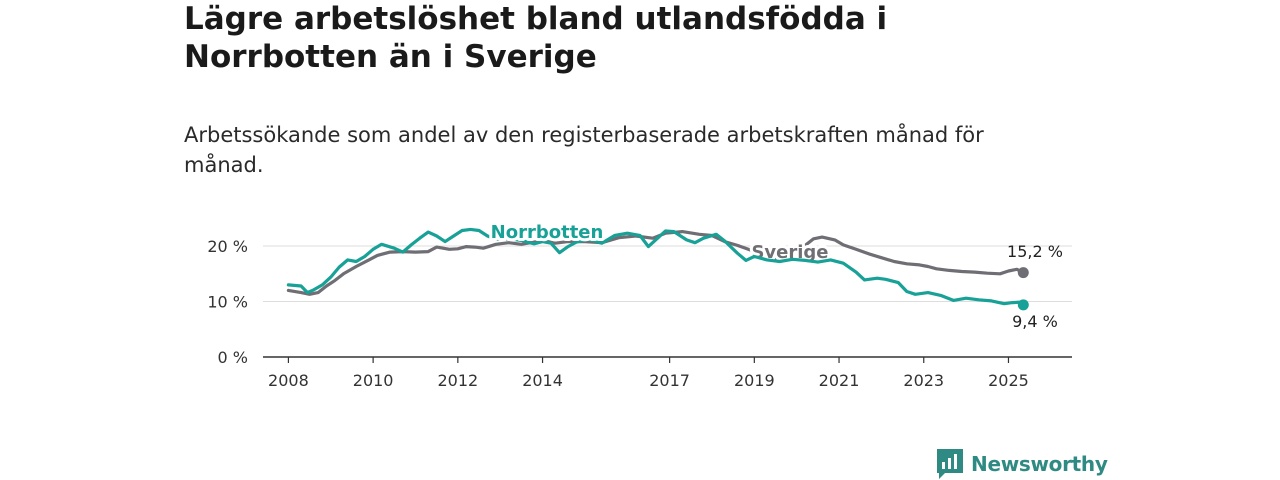 Image resolution: width=1280 pixels, height=480 pixels. What do you see at coordinates (373, 380) in the screenshot?
I see `x-tick-label: 2010` at bounding box center [373, 380].